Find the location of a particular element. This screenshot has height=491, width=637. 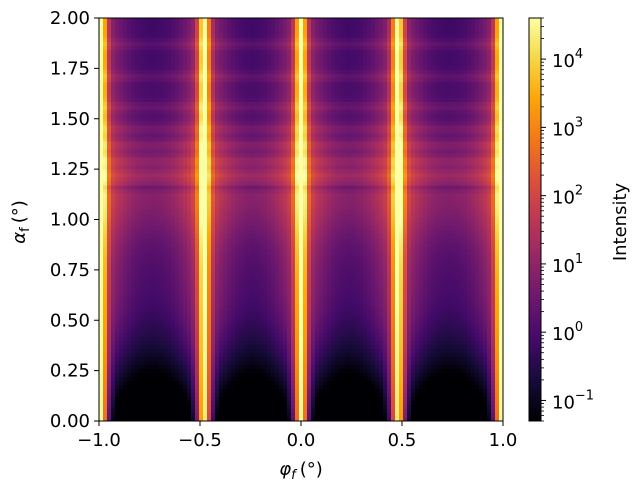

colorbar-tick-label: 10¹ is located at coordinates (567, 264).